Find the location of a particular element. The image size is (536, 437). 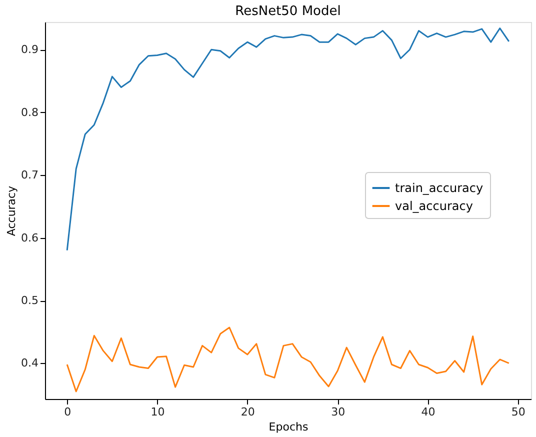

x-tick-label: 40 is located at coordinates (428, 412).